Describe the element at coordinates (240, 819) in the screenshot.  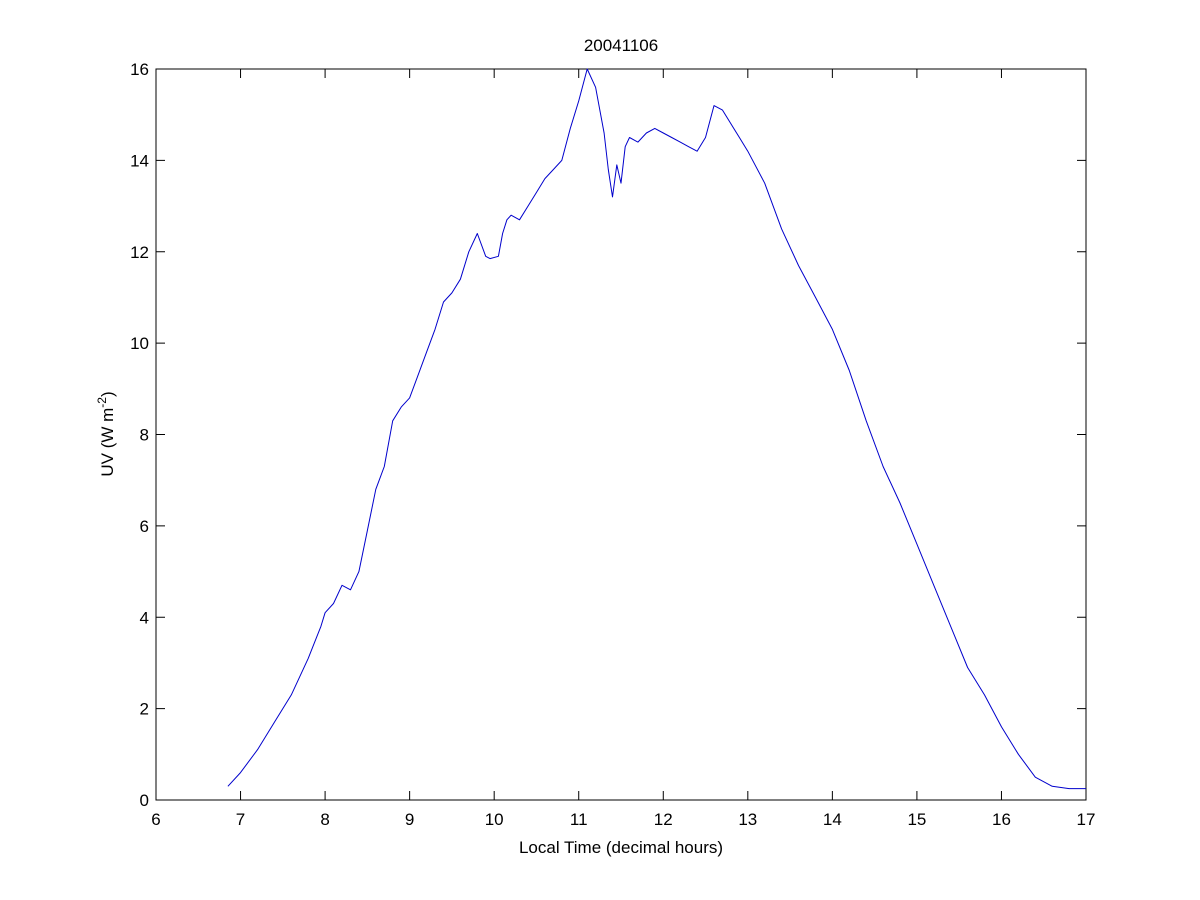
I see `x-tick-label: 7` at that location.